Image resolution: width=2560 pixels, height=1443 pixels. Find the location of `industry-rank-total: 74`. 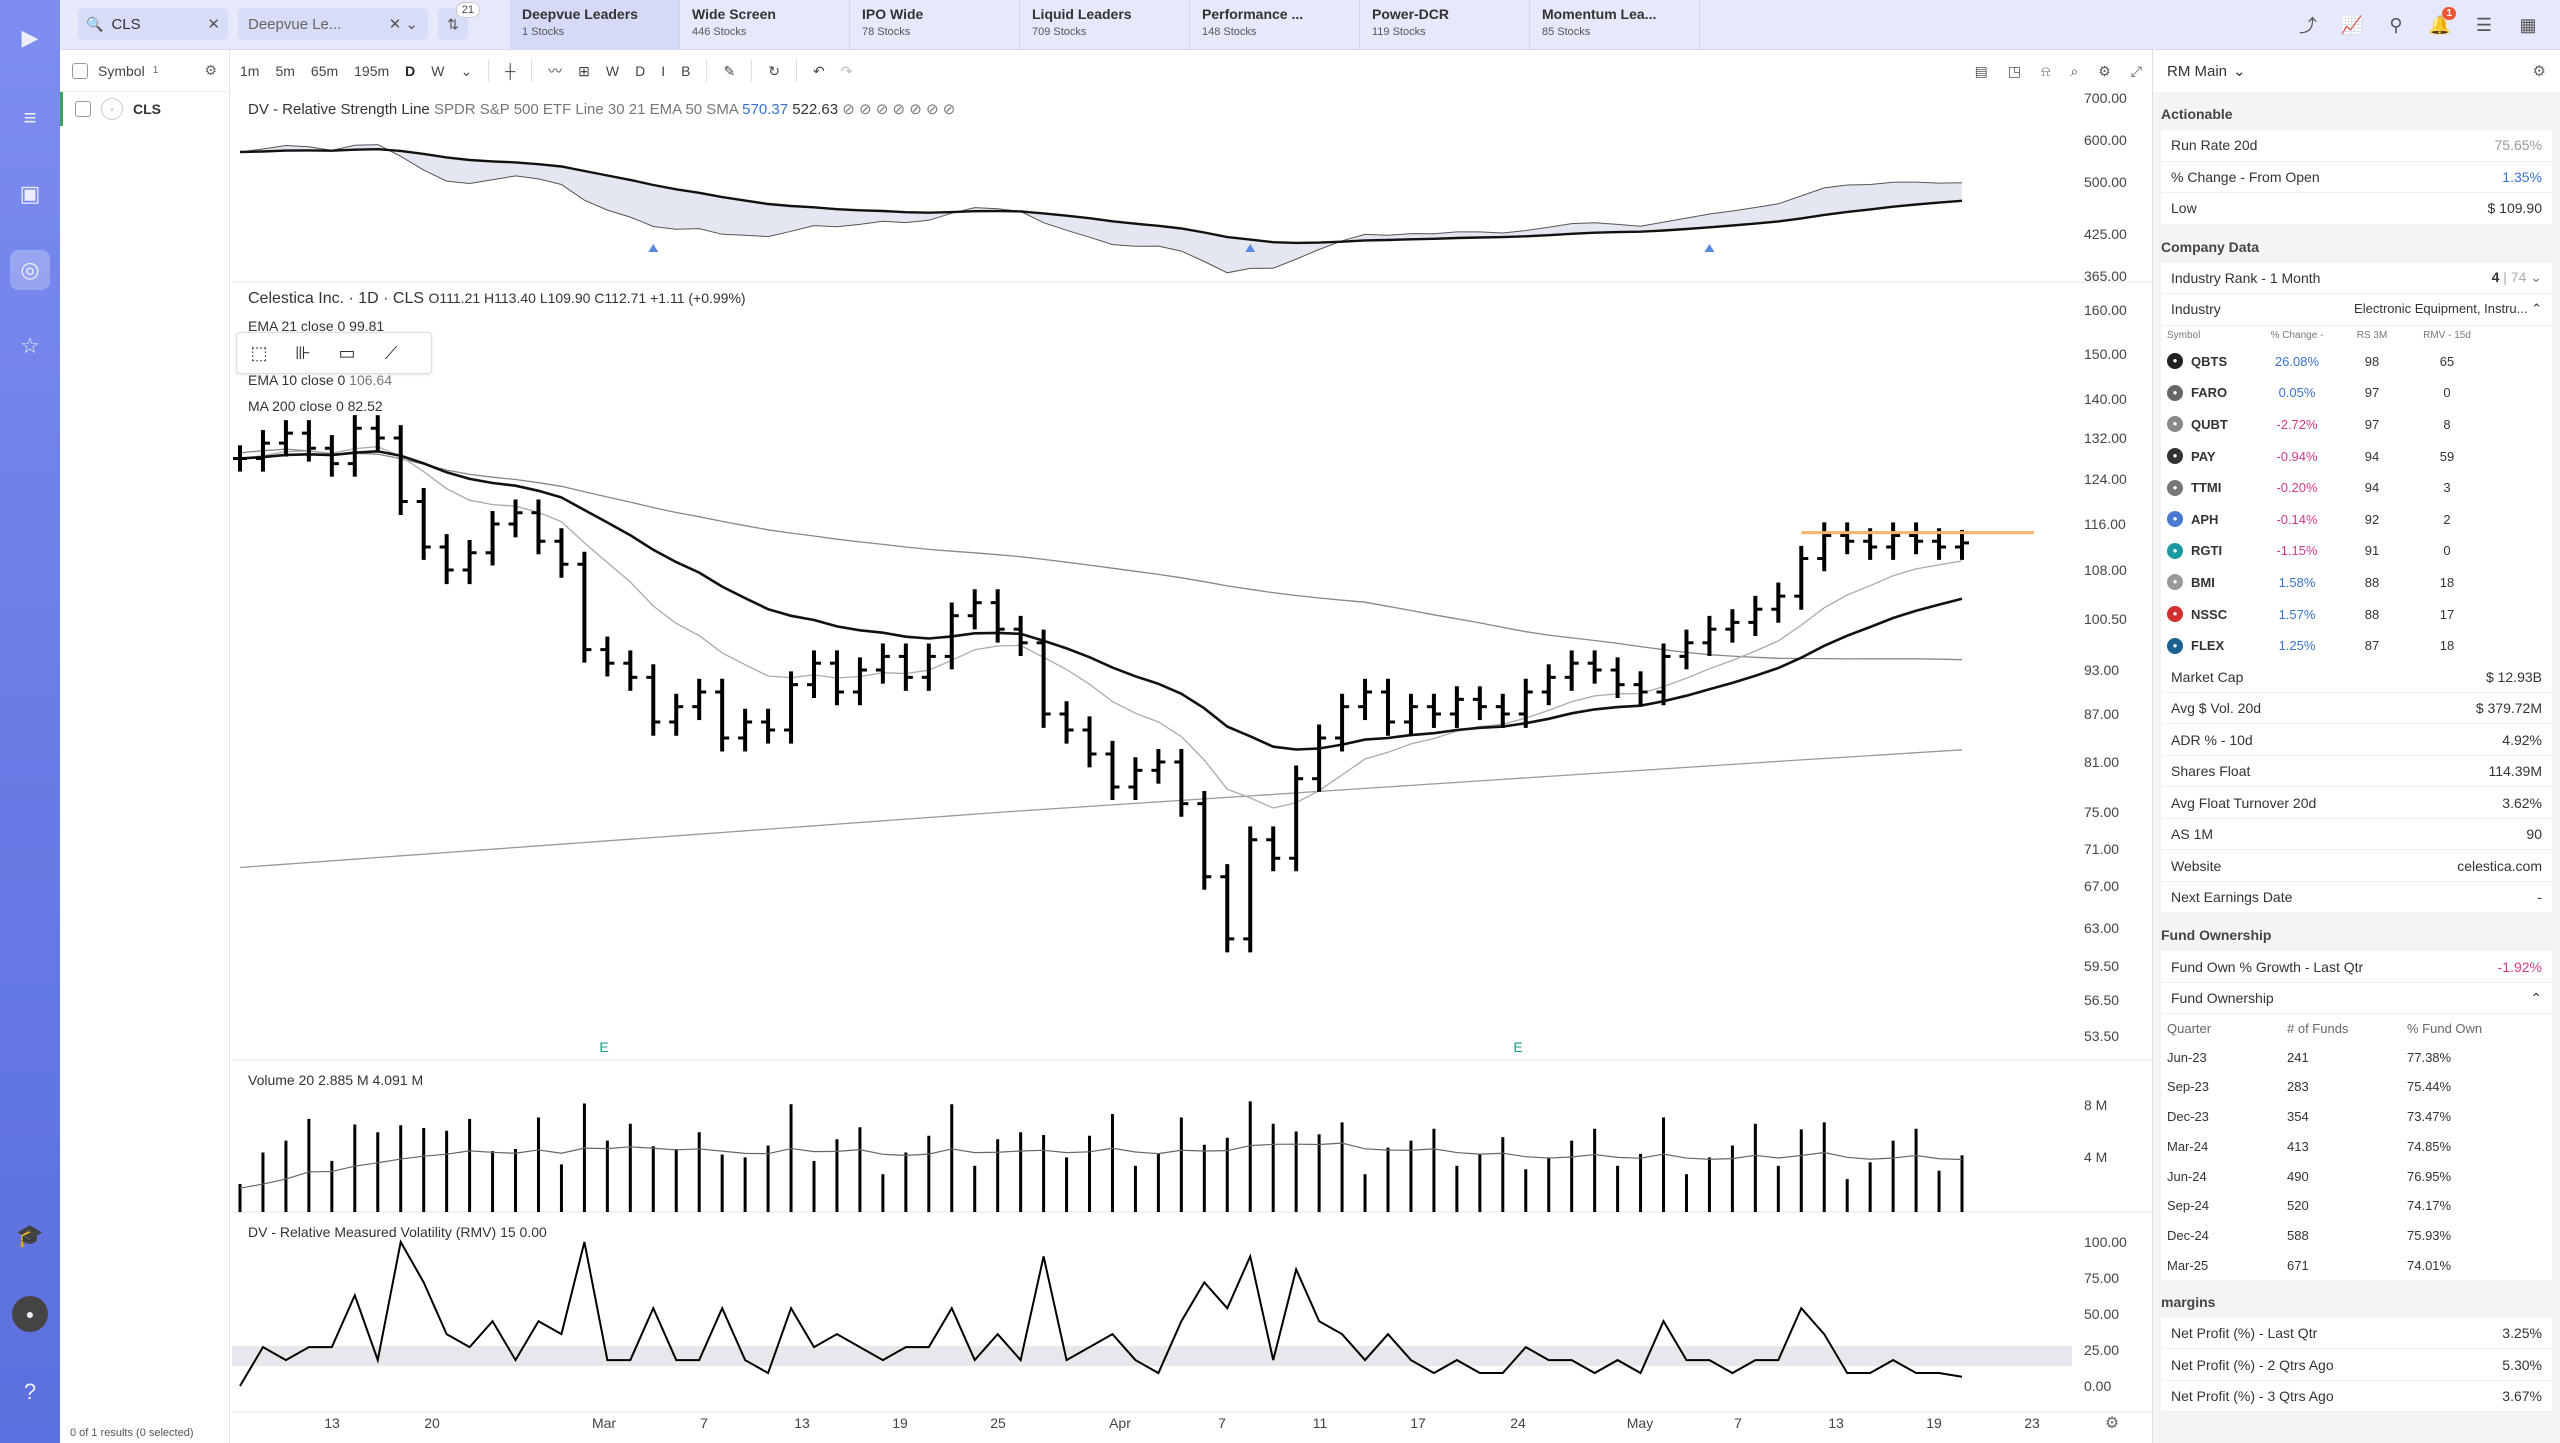

industry-rank-total: 74 is located at coordinates (2518, 277).